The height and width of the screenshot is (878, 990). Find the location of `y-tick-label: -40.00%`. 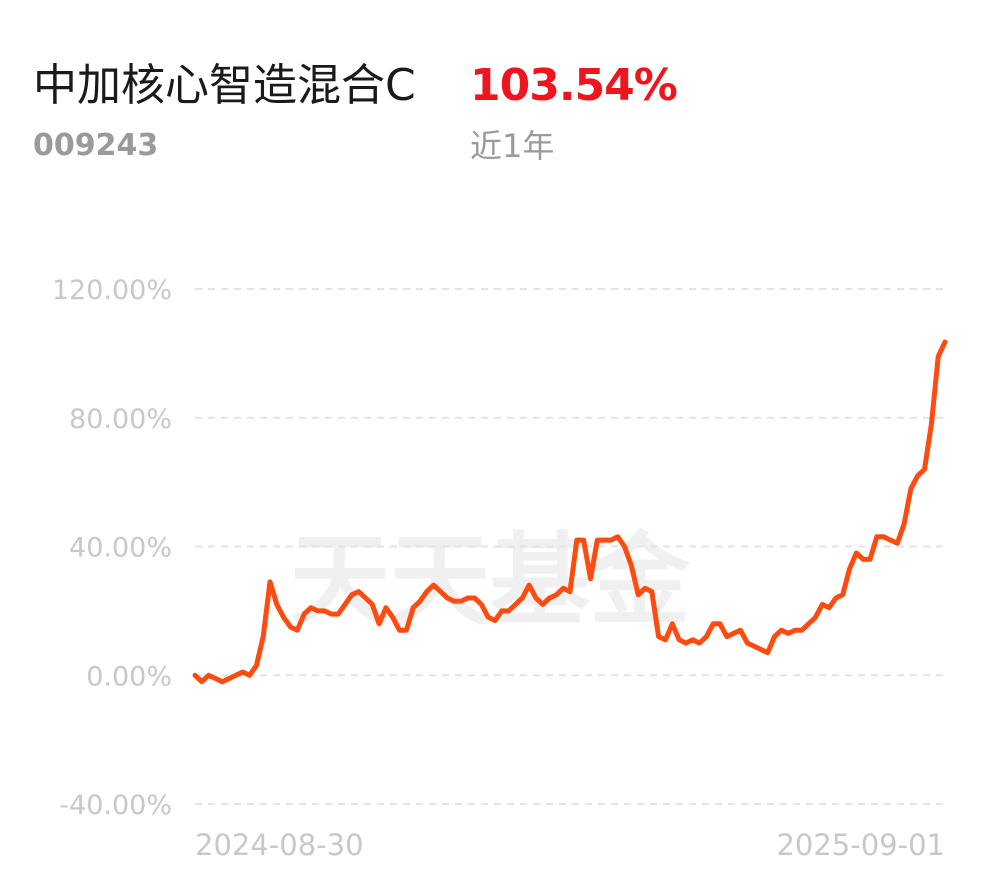

y-tick-label: -40.00% is located at coordinates (115, 805).